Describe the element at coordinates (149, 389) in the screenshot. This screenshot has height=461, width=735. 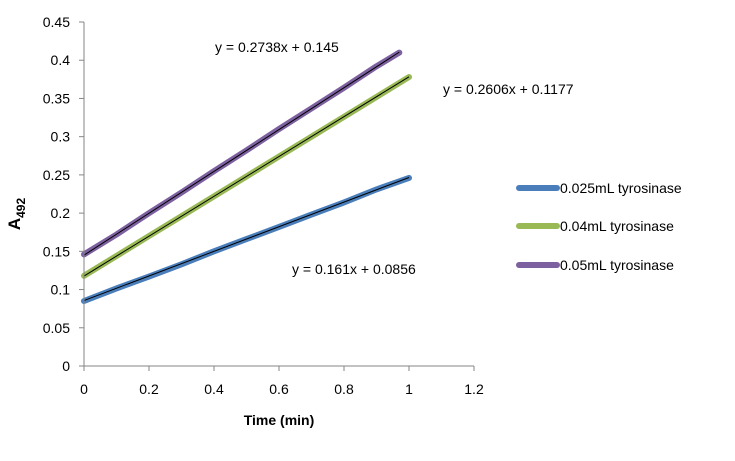
I see `x-tick-label: 0.2` at that location.